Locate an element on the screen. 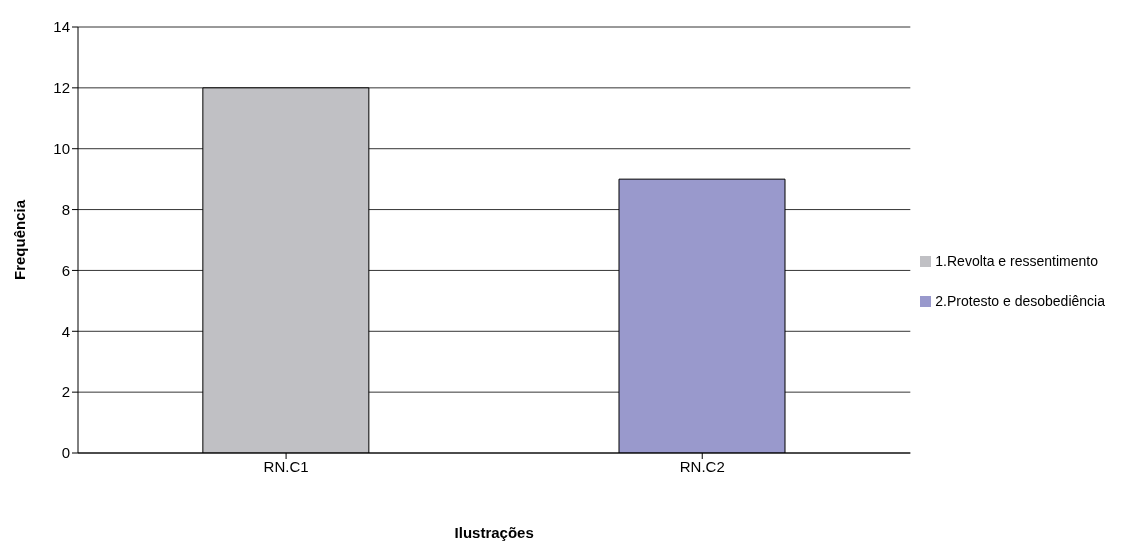 The image size is (1133, 553). legend-label: 2.Protesto e desobediência is located at coordinates (1020, 300).